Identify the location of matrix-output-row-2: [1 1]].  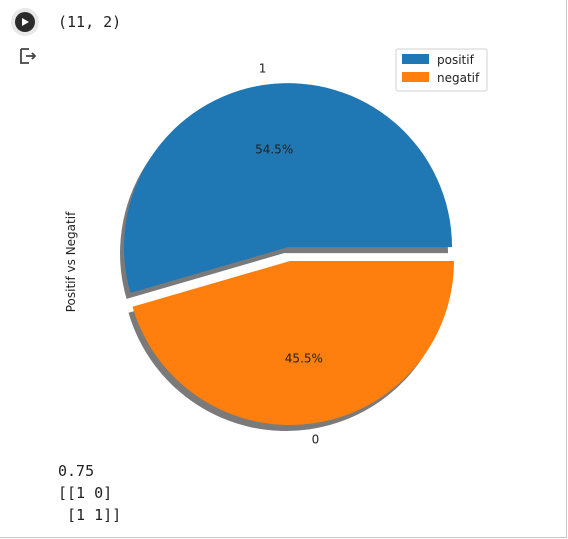
(90, 515).